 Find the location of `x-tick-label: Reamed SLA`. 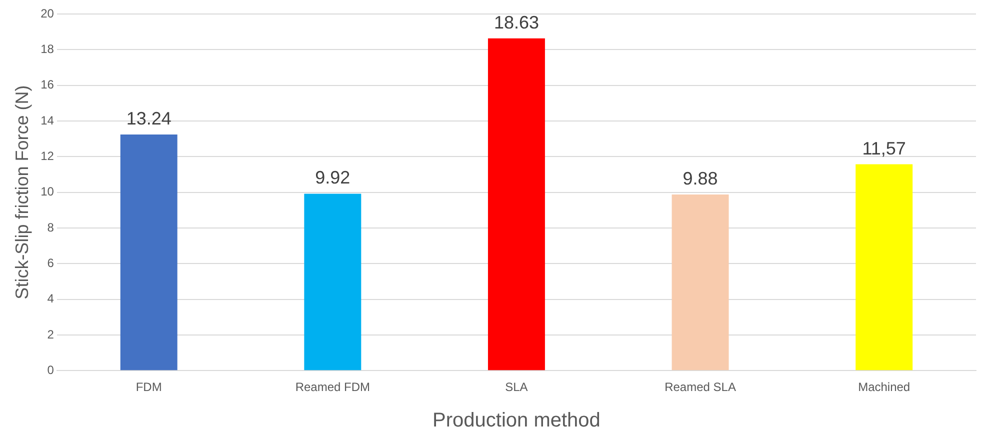

x-tick-label: Reamed SLA is located at coordinates (700, 387).